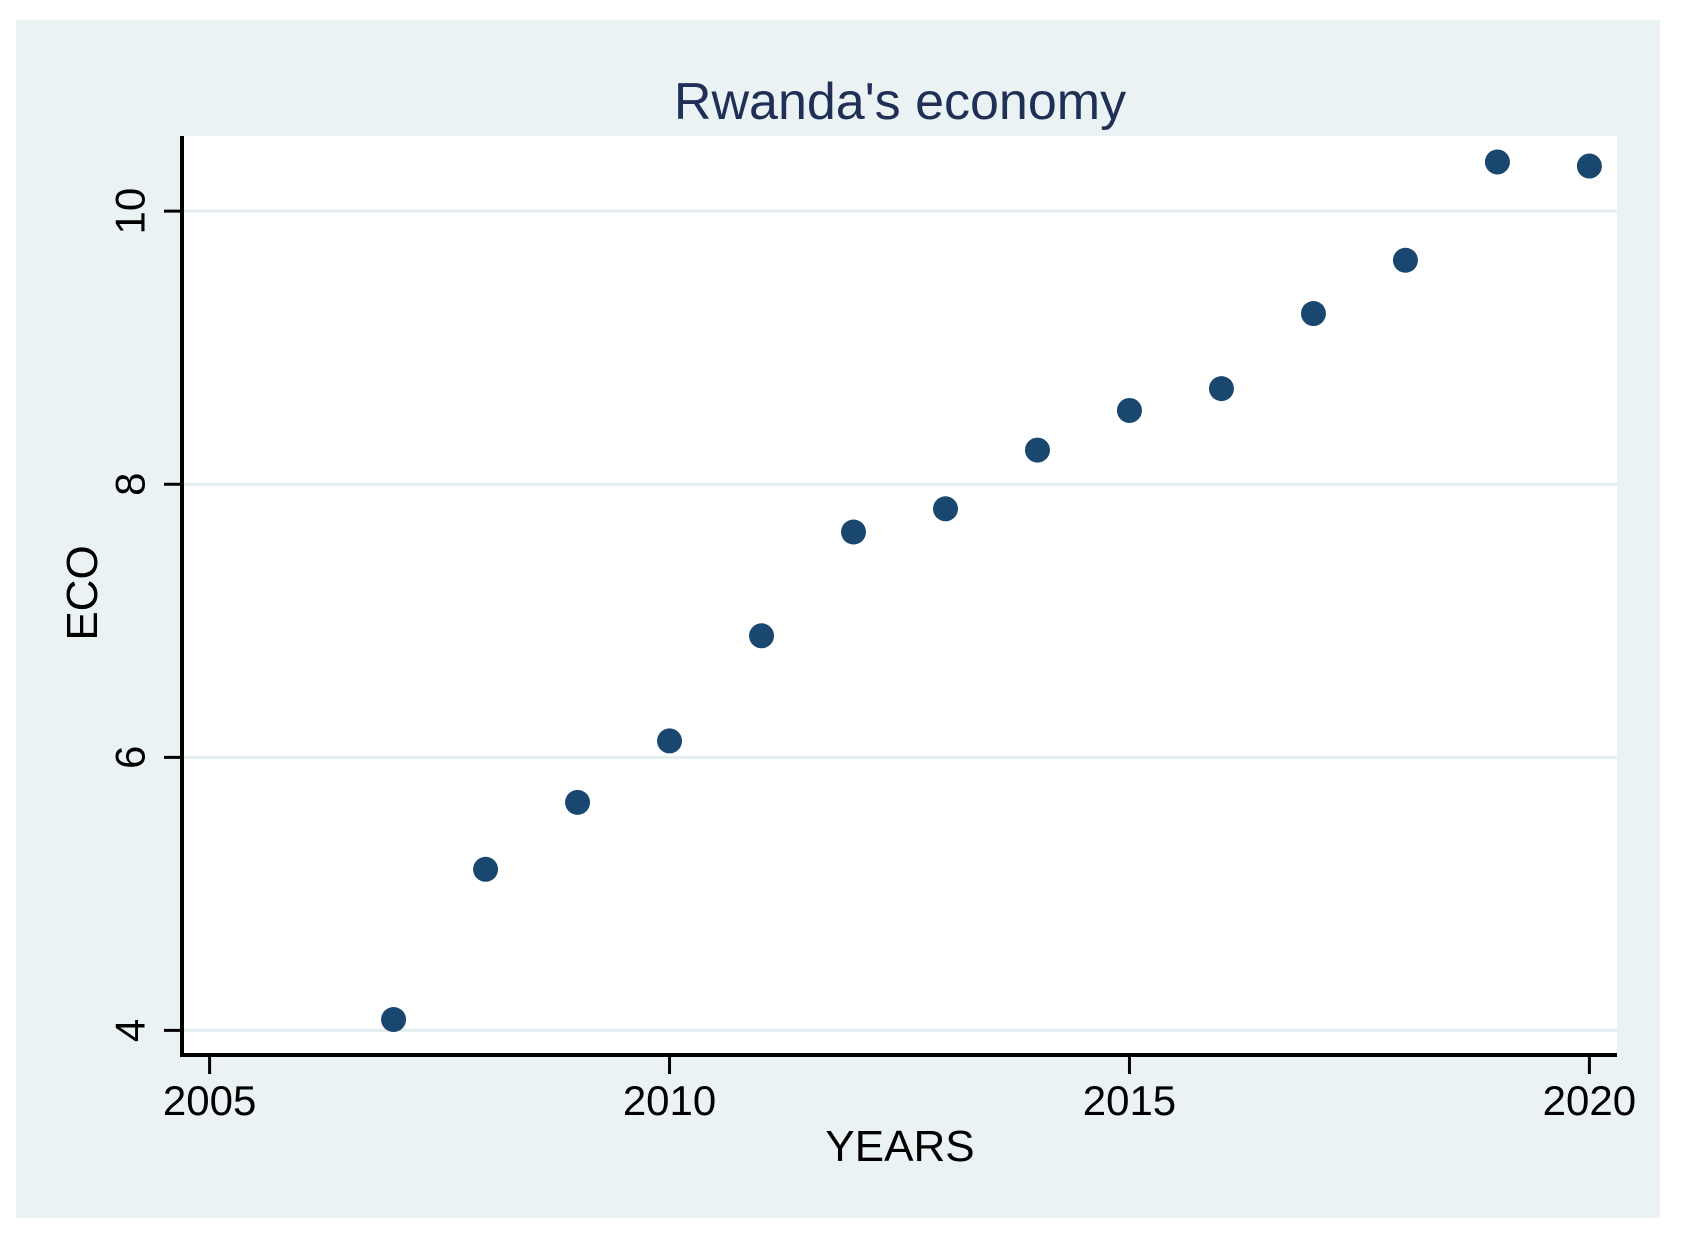  Describe the element at coordinates (1129, 1100) in the screenshot. I see `x-tick-label-2015: 2015` at that location.